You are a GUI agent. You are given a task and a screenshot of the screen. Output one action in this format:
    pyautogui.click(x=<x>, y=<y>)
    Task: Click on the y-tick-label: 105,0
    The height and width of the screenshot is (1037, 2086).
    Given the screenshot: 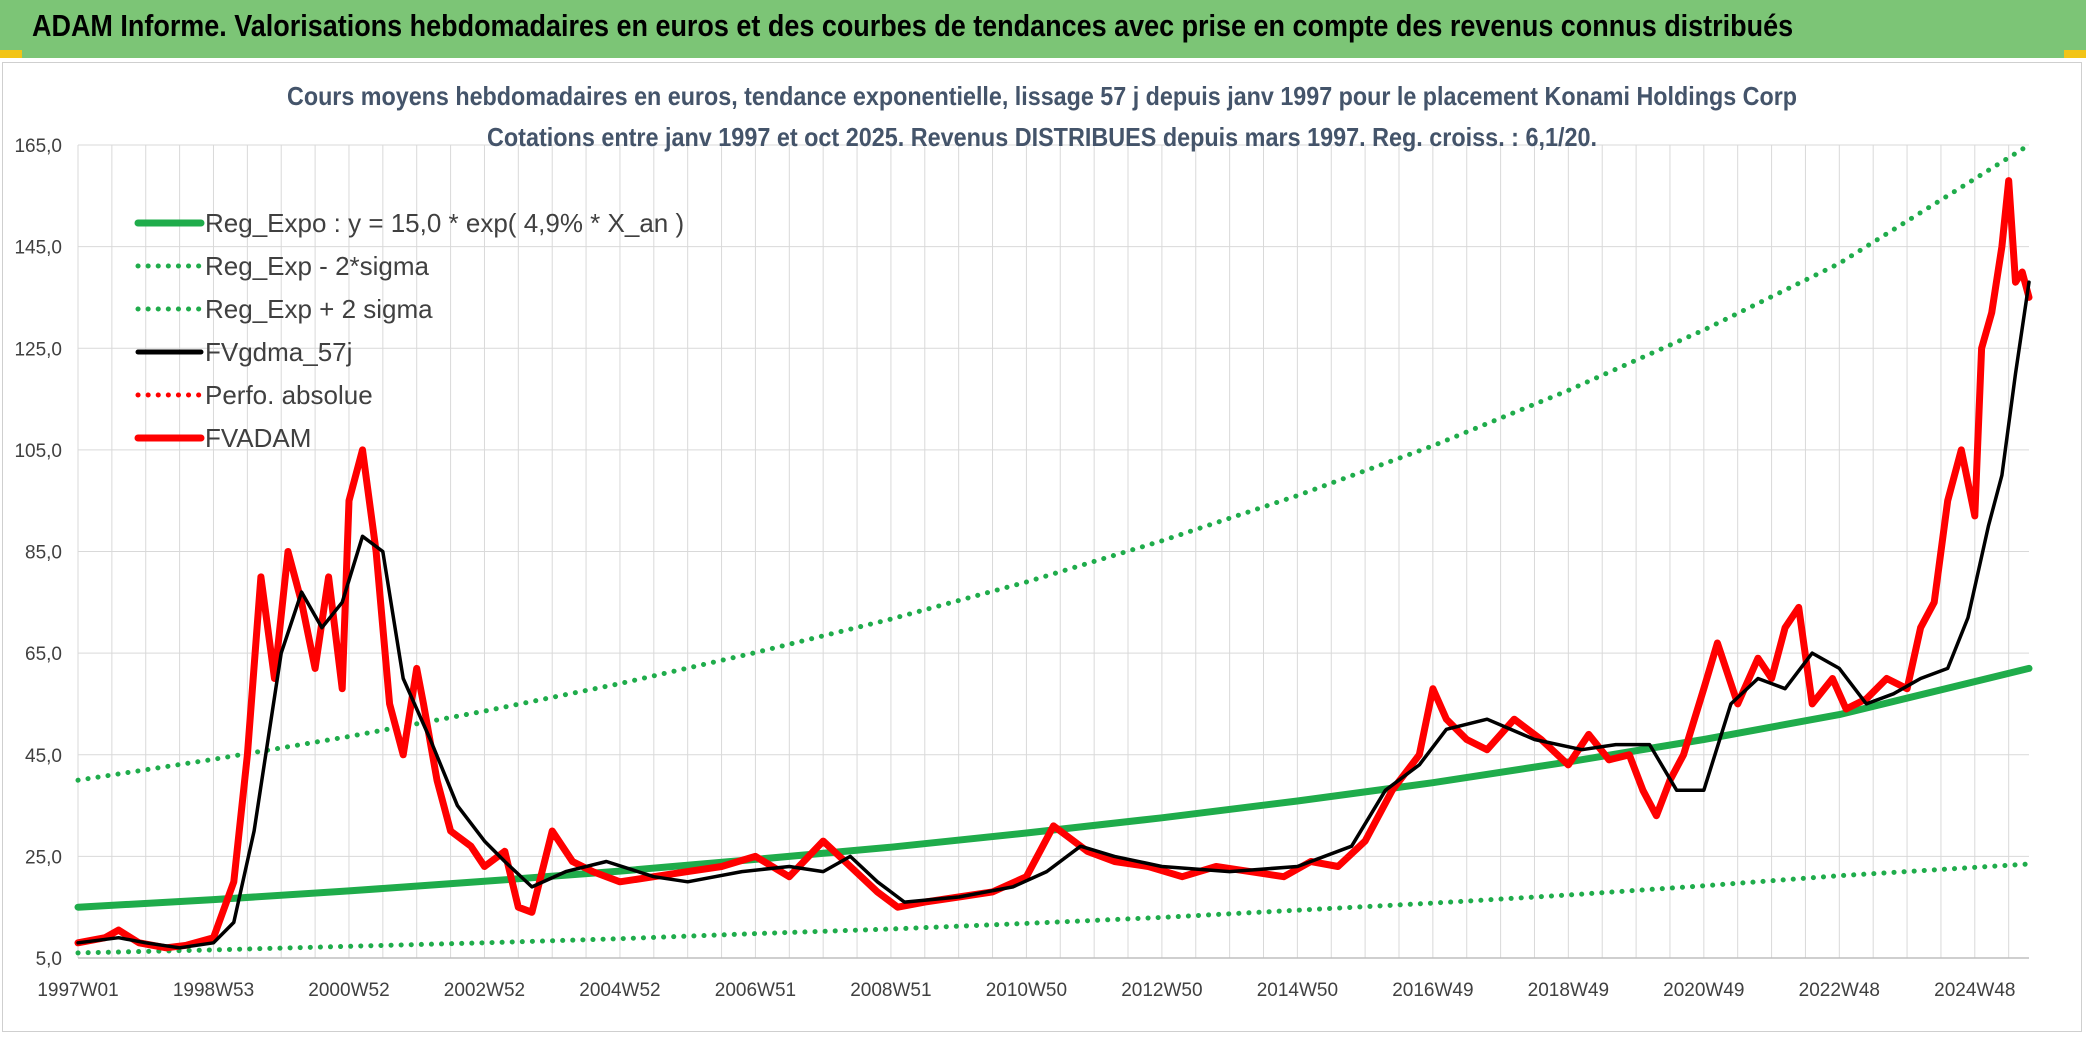 What is the action you would take?
    pyautogui.click(x=38, y=451)
    